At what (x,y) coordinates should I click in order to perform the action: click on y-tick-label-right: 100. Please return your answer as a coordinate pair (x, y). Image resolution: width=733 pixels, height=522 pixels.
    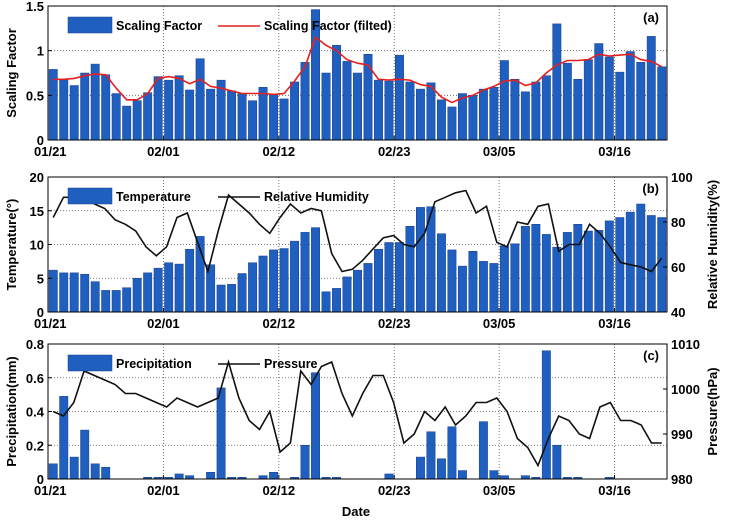
    Looking at the image, I should click on (682, 177).